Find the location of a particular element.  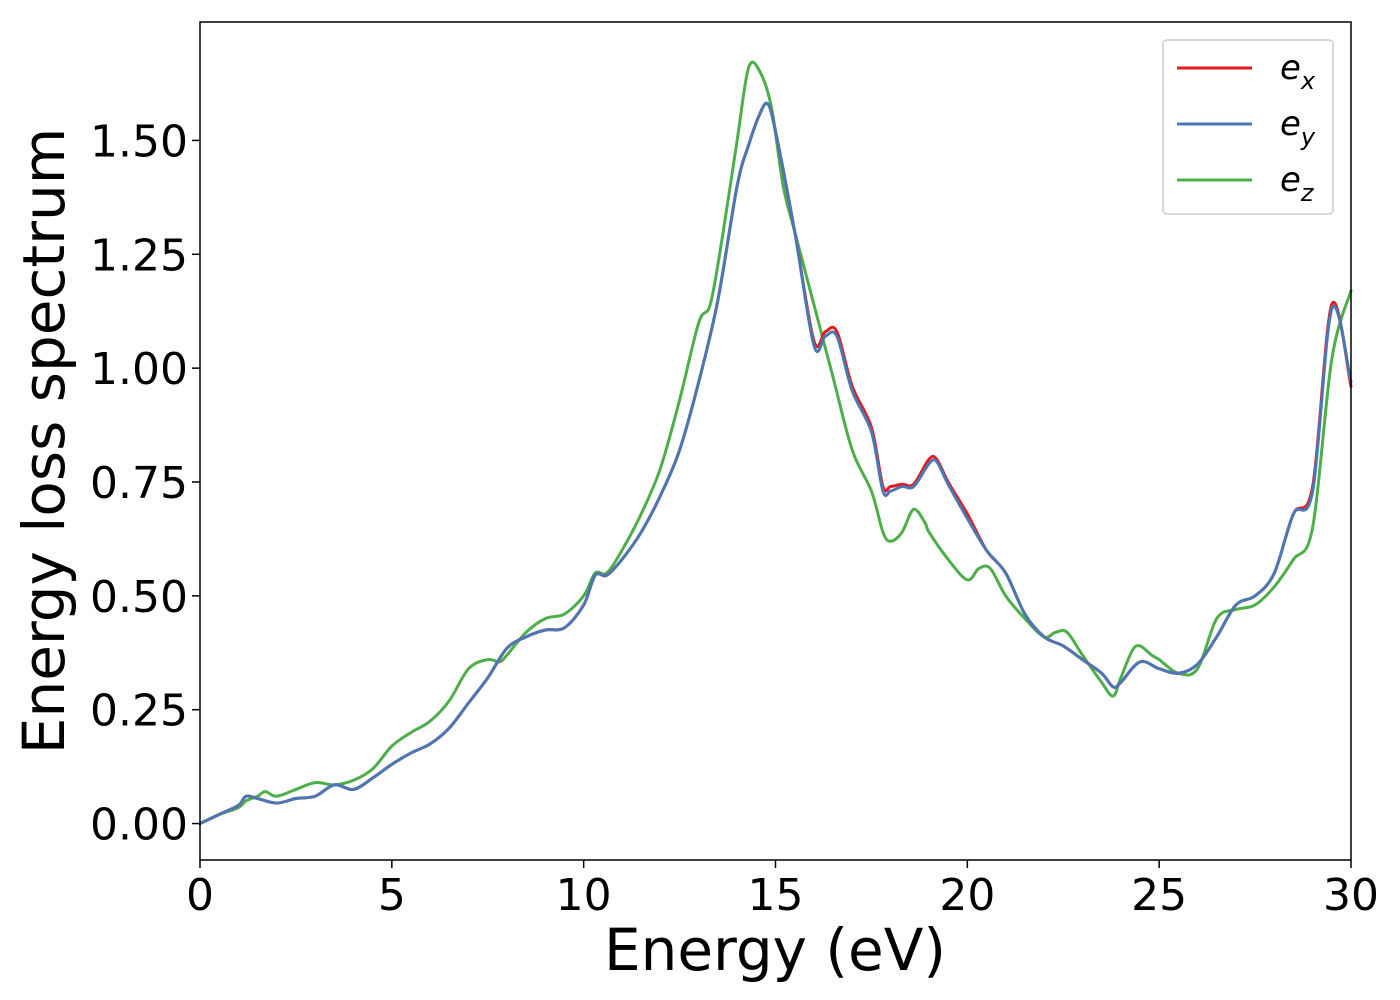

legend-label-subscript: x is located at coordinates (1308, 81).